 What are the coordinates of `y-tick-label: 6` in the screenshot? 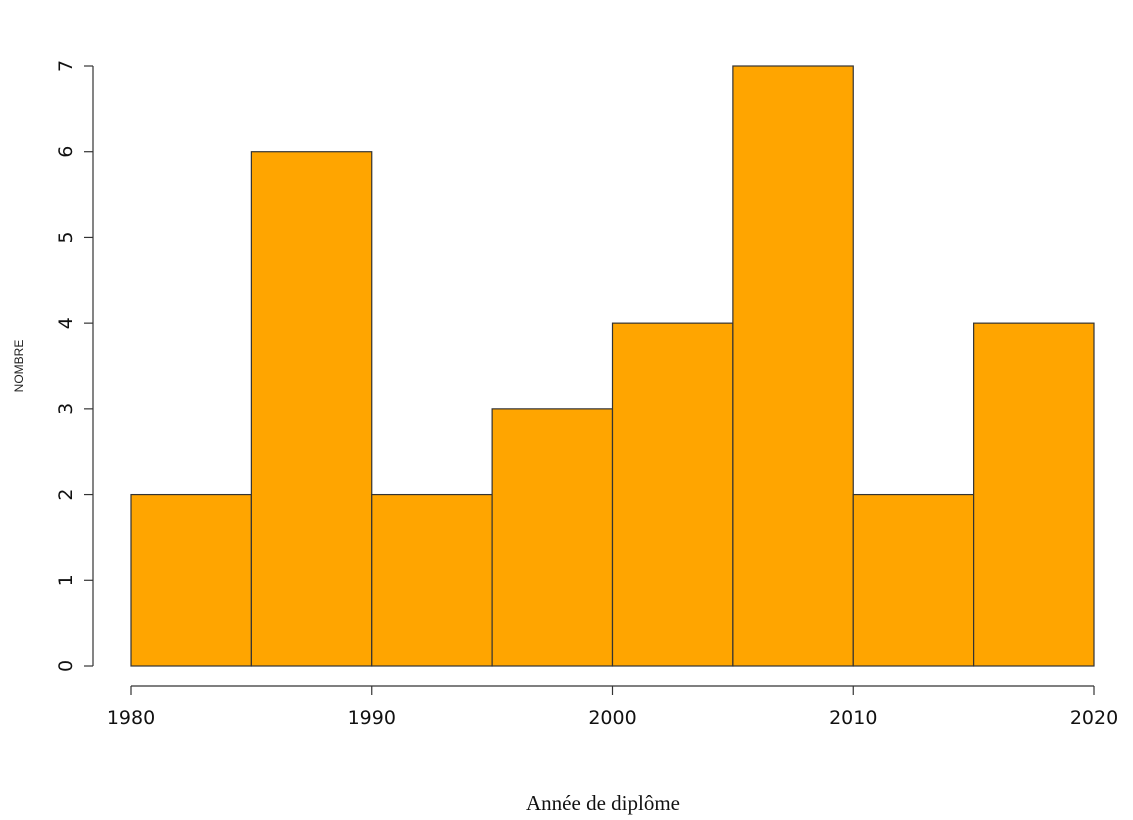 It's located at (66, 152).